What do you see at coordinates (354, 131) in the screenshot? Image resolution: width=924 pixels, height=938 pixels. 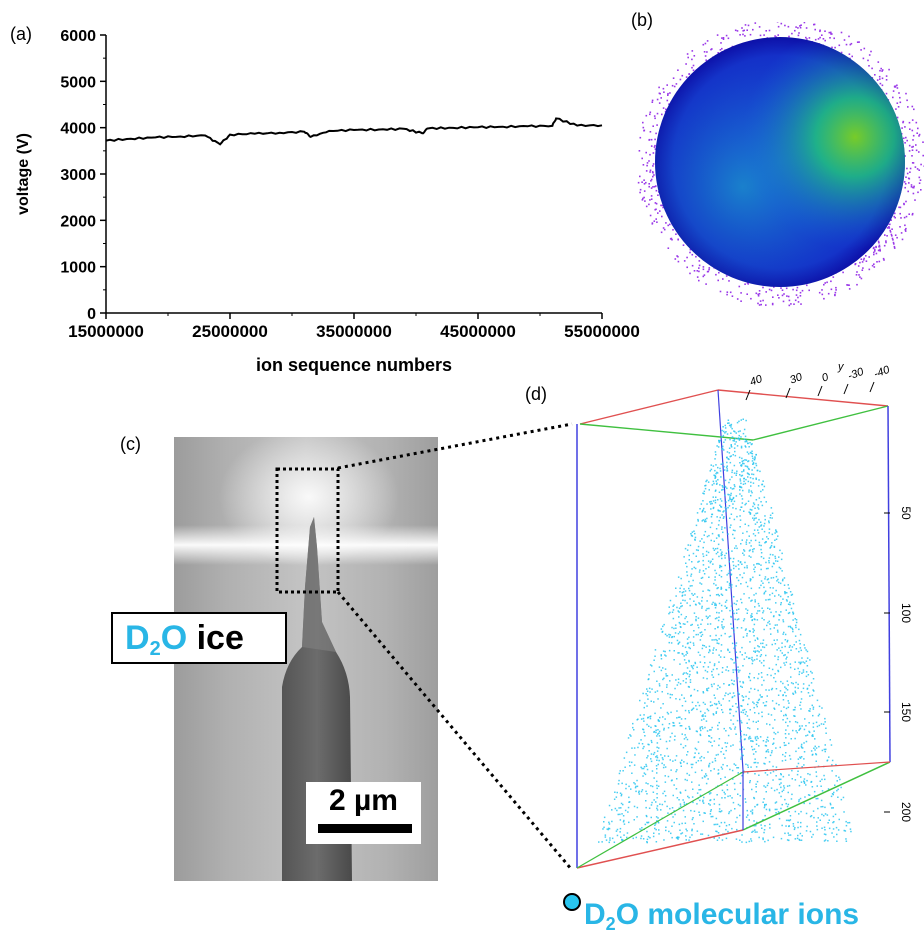 I see `voltage-series-line` at bounding box center [354, 131].